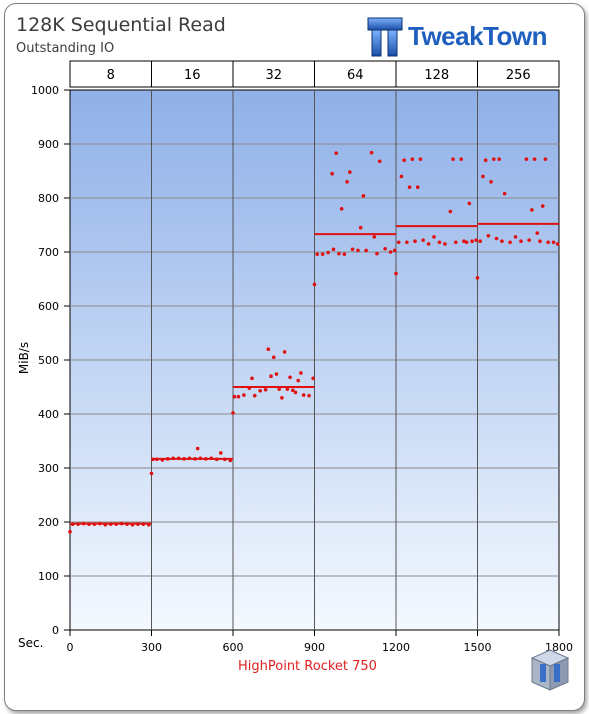 The image size is (589, 714). Describe the element at coordinates (48, 252) in the screenshot. I see `y-tick-label: 700` at that location.